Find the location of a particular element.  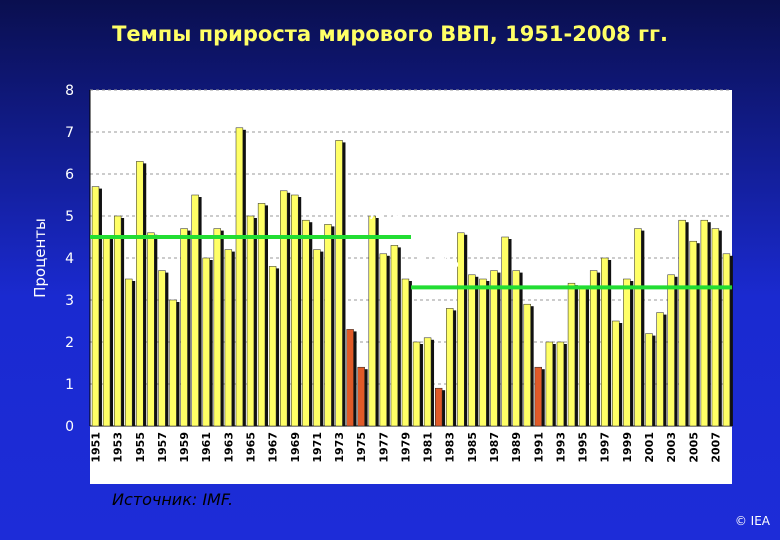

source-note: Источник: IMF. is located at coordinates (173, 499).